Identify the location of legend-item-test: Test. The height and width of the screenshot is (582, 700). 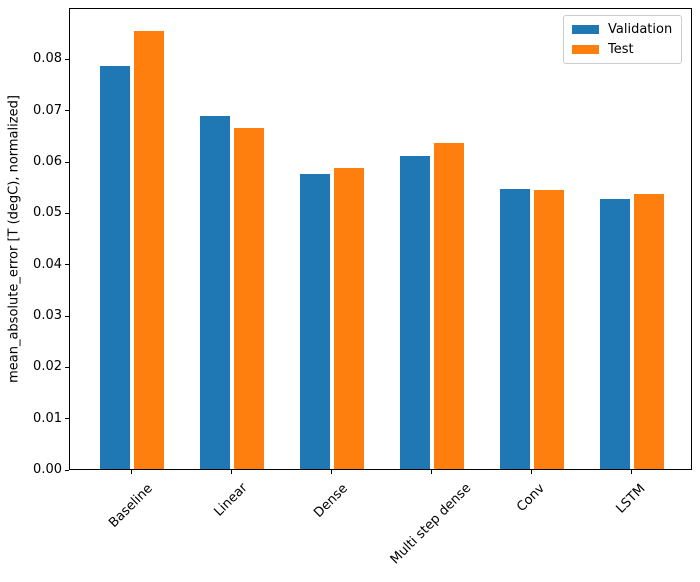
(622, 49).